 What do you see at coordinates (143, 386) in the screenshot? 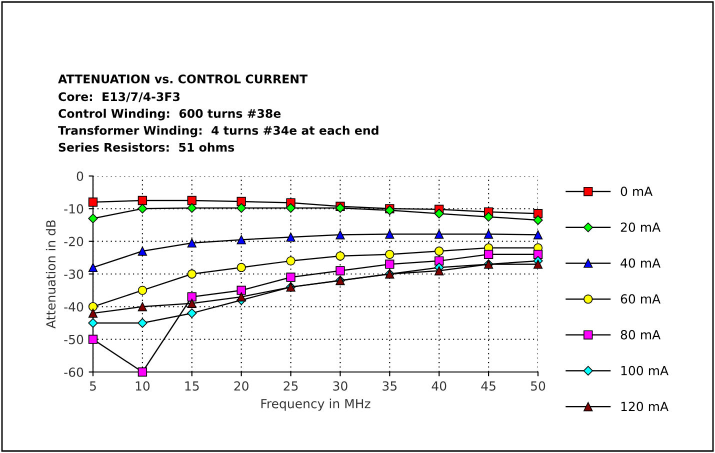
I see `x-tick-label: 10` at bounding box center [143, 386].